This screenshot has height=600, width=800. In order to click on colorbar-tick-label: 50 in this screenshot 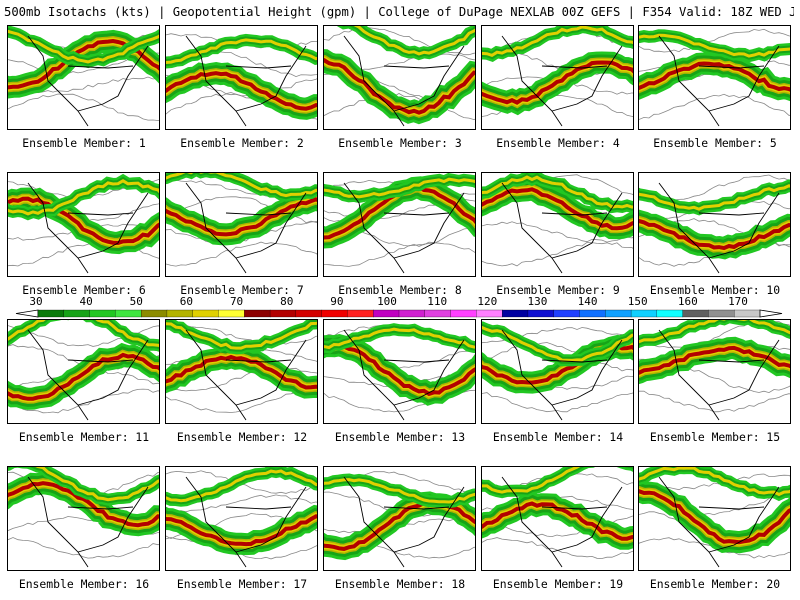, I will do `click(136, 301)`.